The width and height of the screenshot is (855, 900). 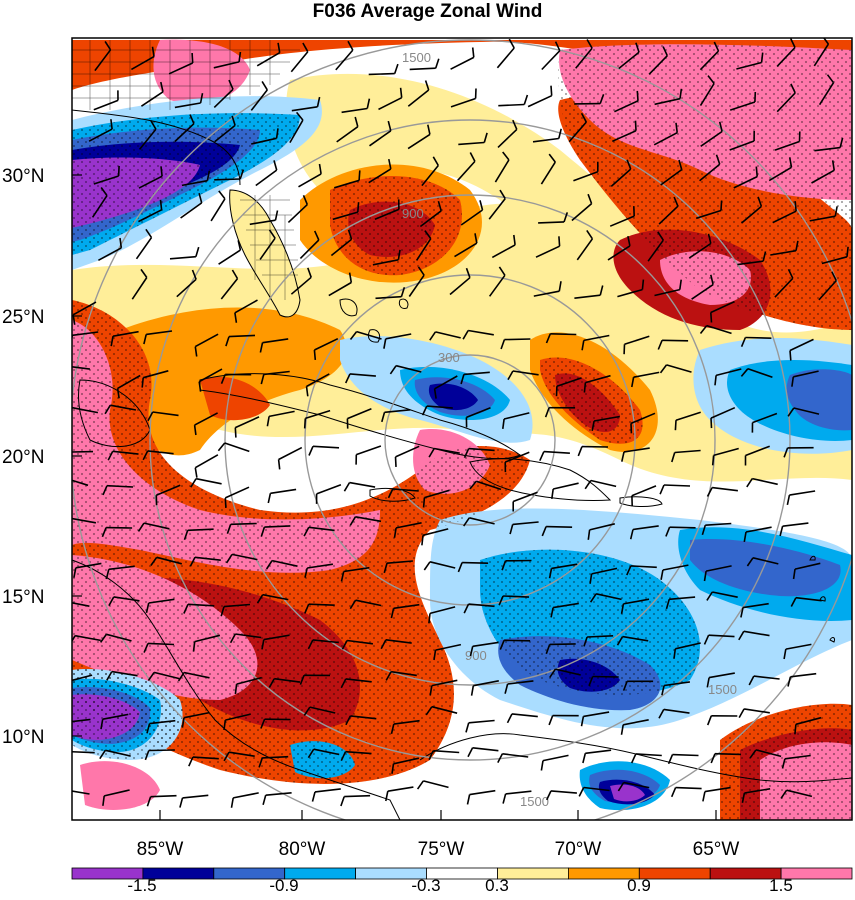 What do you see at coordinates (639, 885) in the screenshot?
I see `colorbar-label-pos-0-9: 0.9` at bounding box center [639, 885].